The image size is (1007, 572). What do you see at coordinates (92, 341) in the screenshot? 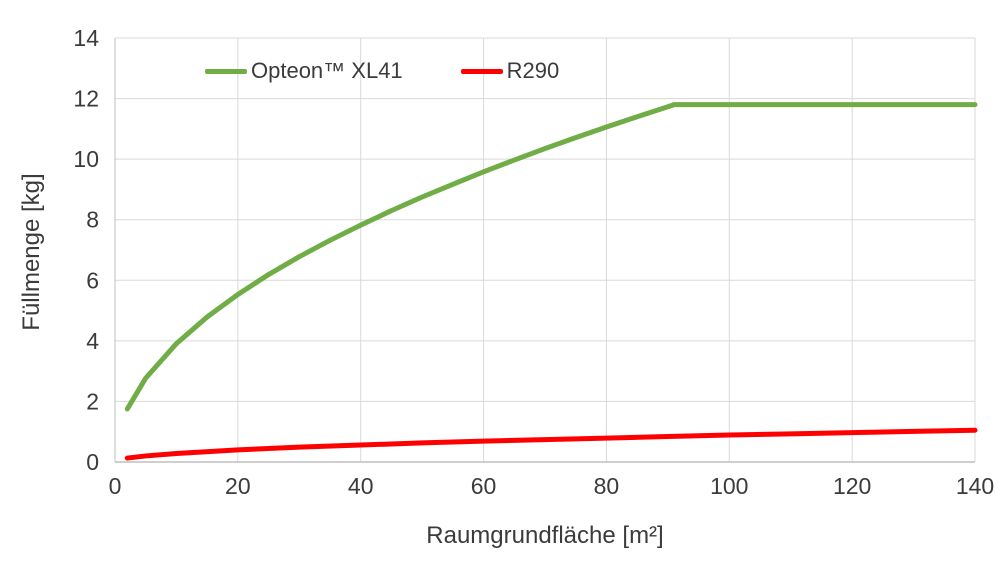
I see `y-tick-label: 4` at bounding box center [92, 341].